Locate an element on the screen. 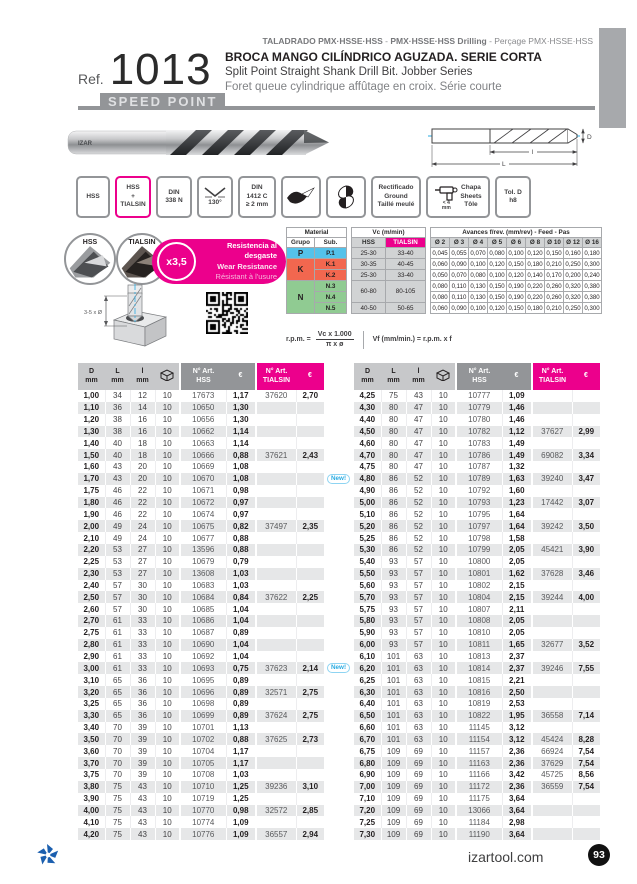 This screenshot has width=637, height=884. cell: 3,20 is located at coordinates (92, 692).